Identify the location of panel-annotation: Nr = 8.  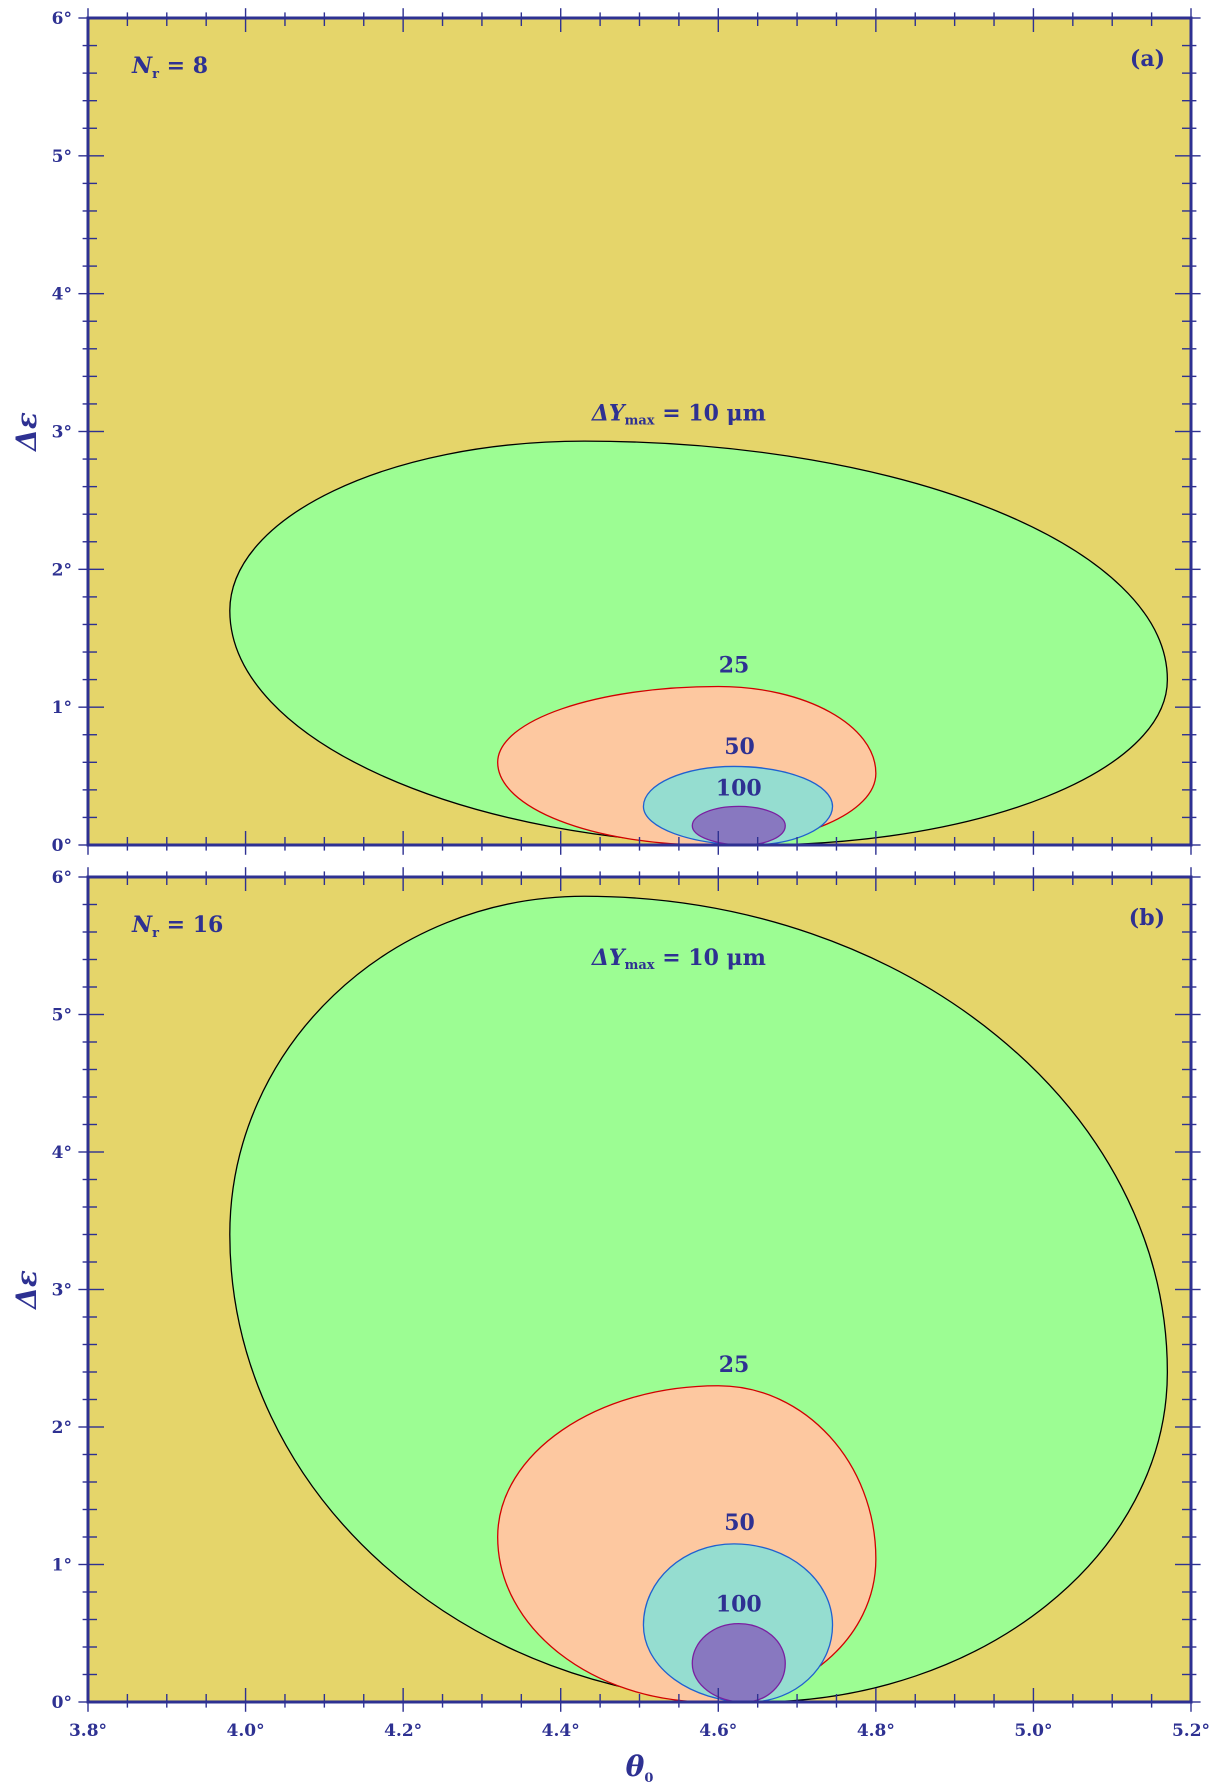
(169, 67).